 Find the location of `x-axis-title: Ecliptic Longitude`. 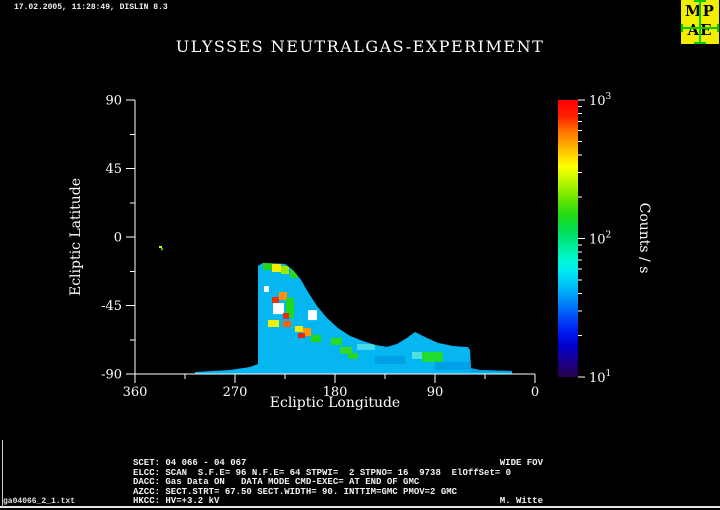

x-axis-title: Ecliptic Longitude is located at coordinates (335, 403).